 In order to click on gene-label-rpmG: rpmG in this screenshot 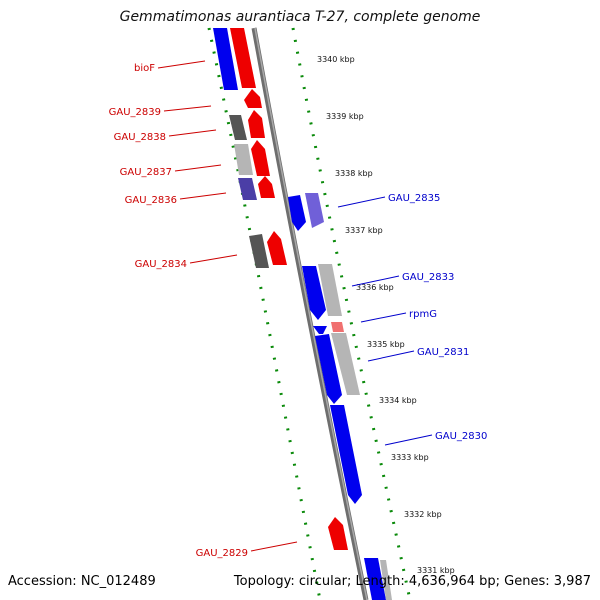, I will do `click(423, 314)`.